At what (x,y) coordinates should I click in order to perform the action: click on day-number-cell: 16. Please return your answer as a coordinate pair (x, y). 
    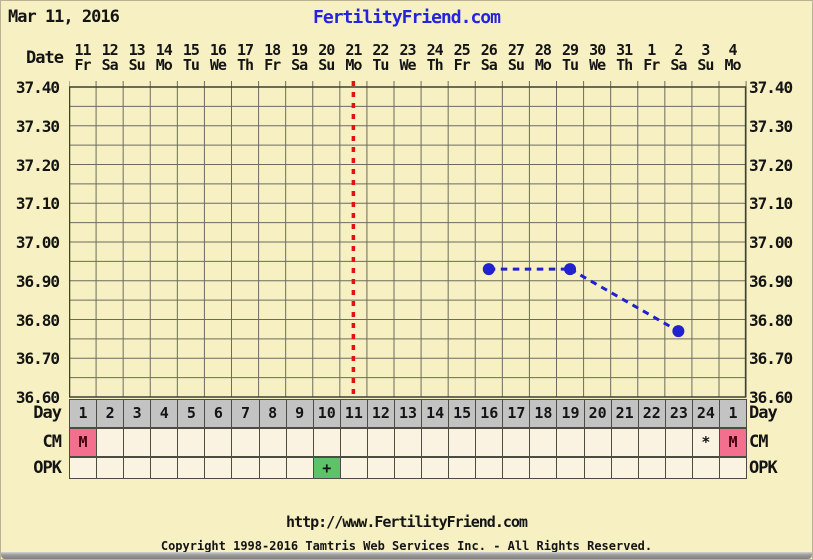
    Looking at the image, I should click on (489, 413).